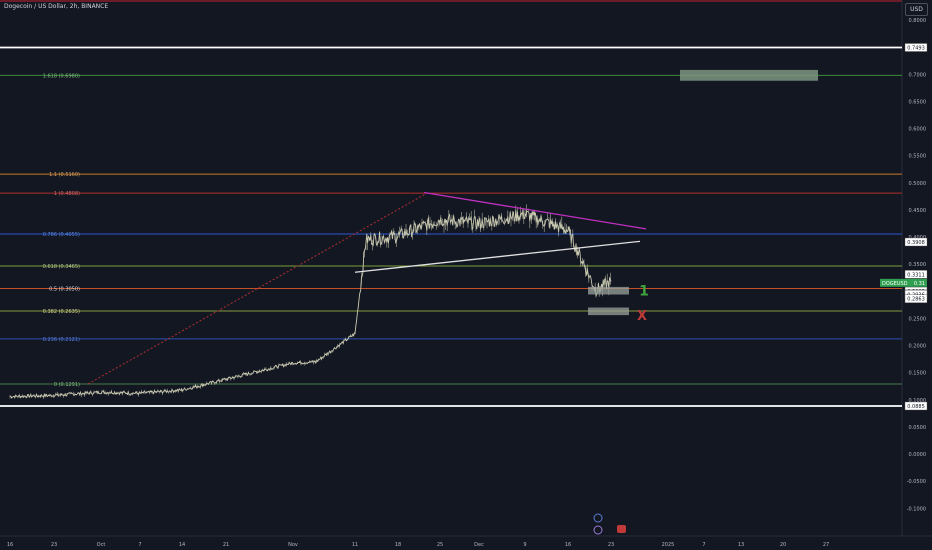 The image size is (932, 550). Describe the element at coordinates (524, 545) in the screenshot. I see `x-axis-tick-label: 9` at that location.